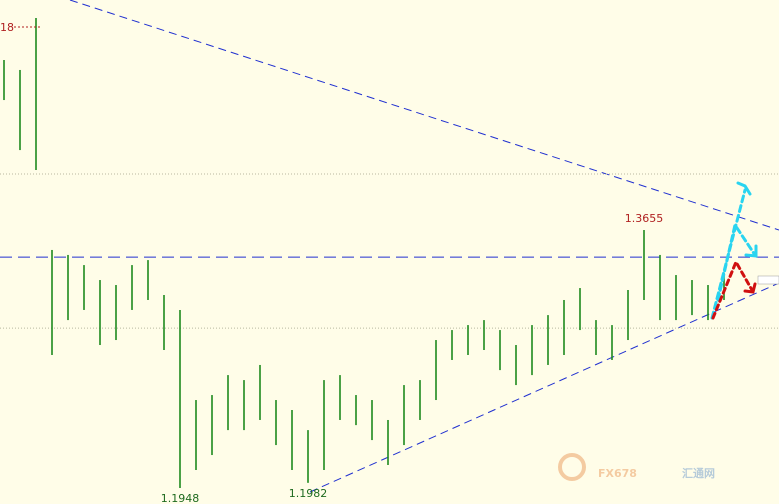 The height and width of the screenshot is (504, 779). What do you see at coordinates (572, 467) in the screenshot?
I see `watermark-logo` at bounding box center [572, 467].